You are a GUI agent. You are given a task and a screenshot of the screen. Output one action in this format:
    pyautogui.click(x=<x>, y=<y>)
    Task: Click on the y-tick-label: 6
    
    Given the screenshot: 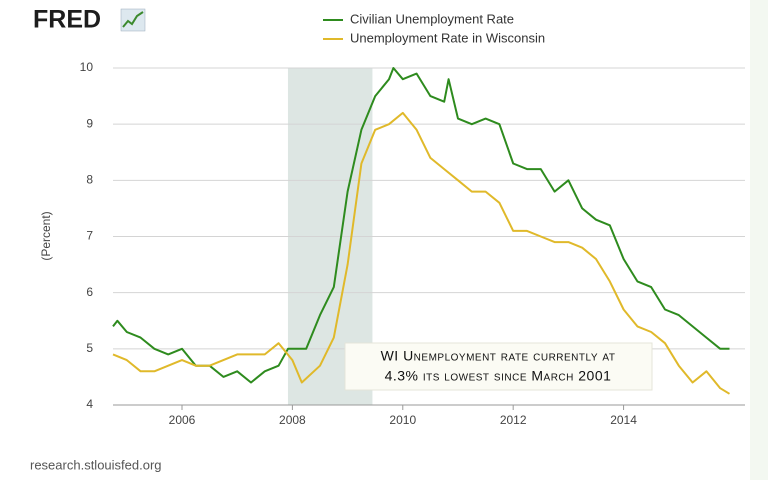 What is the action you would take?
    pyautogui.click(x=89, y=292)
    